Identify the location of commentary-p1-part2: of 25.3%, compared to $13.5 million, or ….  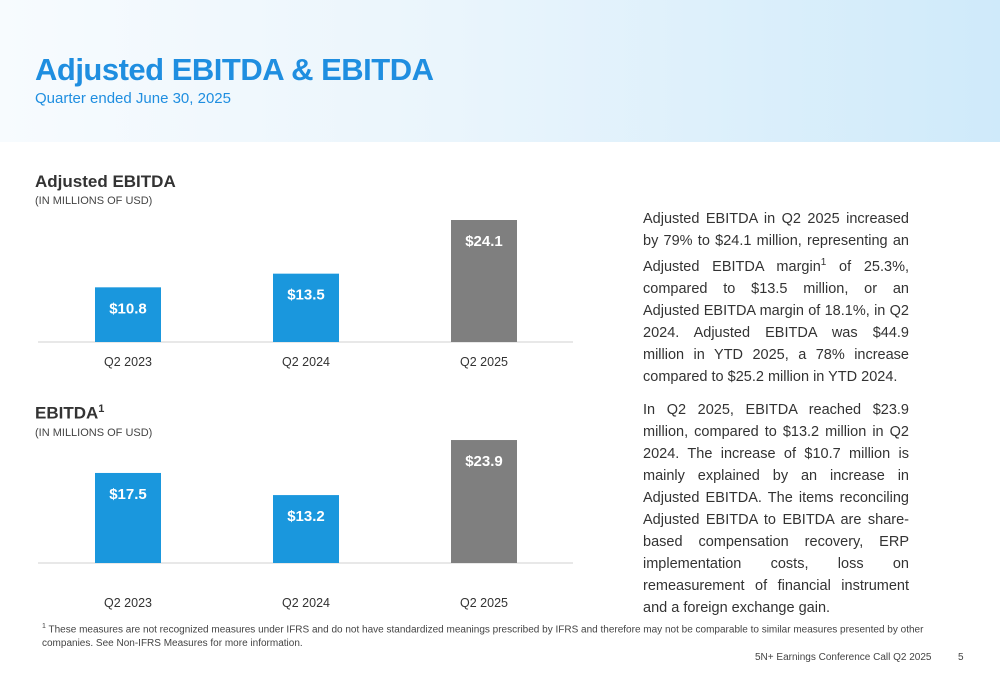
(776, 321).